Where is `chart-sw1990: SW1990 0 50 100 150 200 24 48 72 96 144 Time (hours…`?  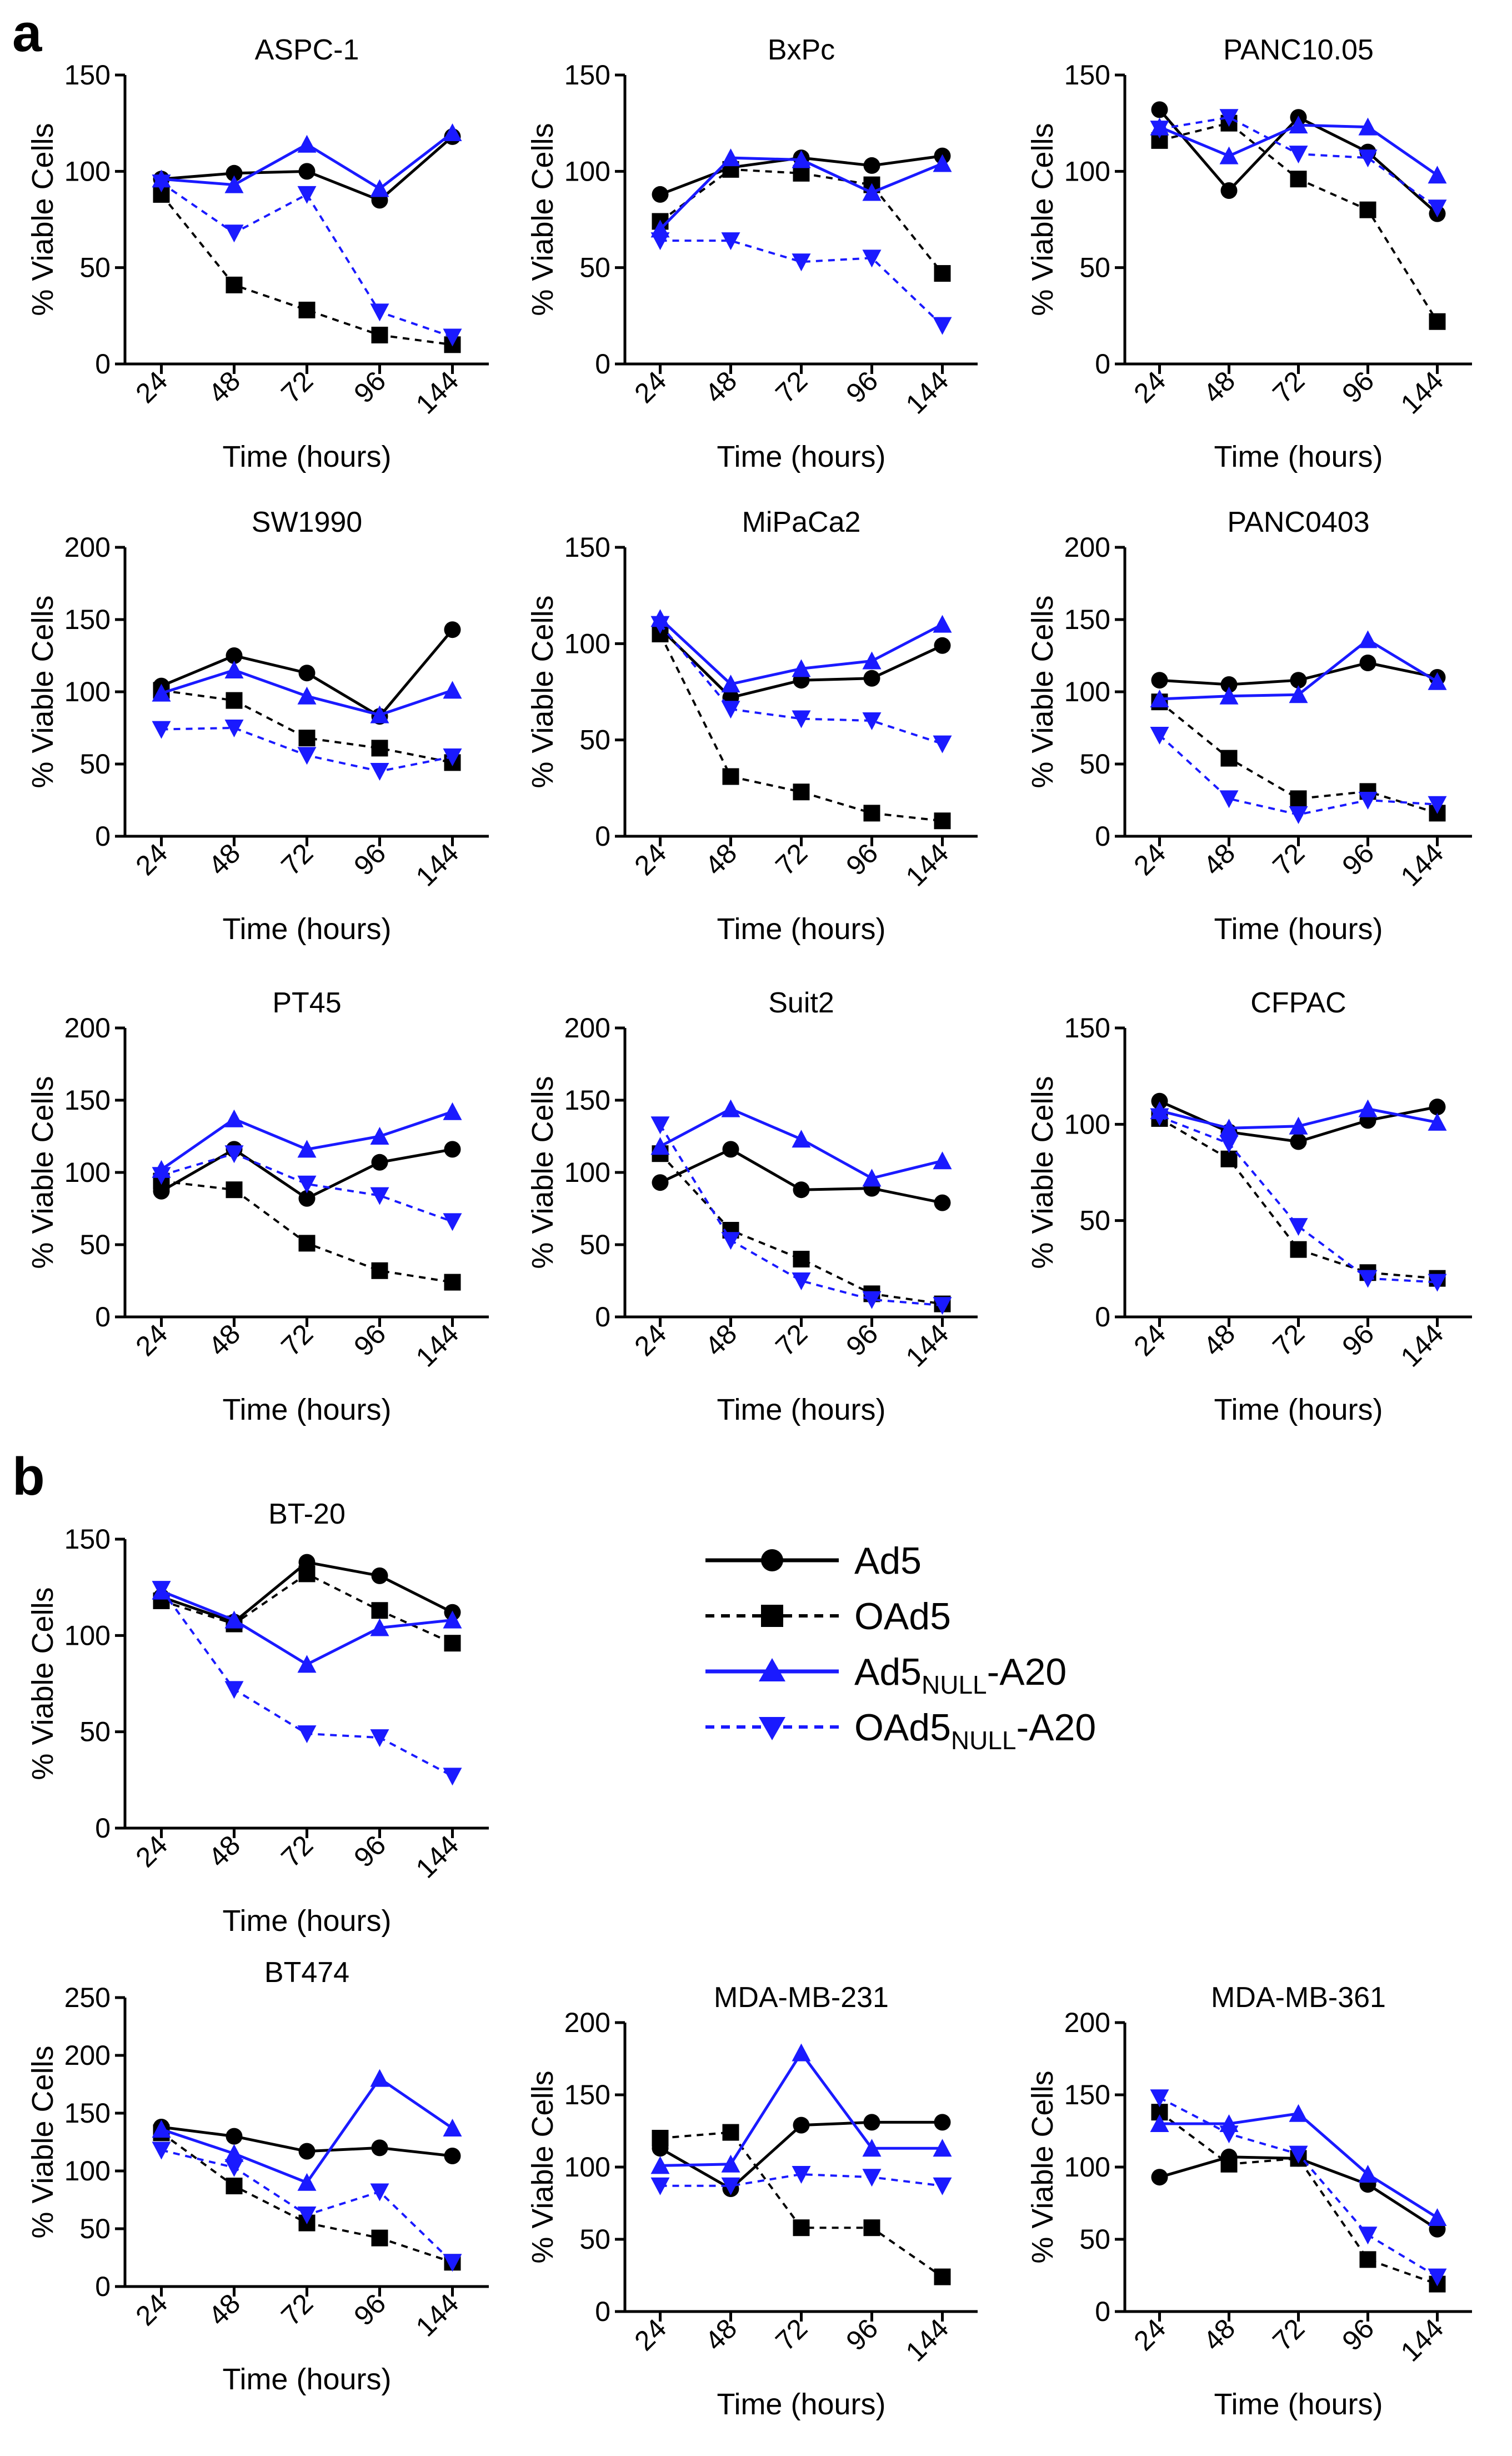
chart-sw1990: SW1990 0 50 100 150 200 24 48 72 96 144 Time (hours… is located at coordinates (257, 726).